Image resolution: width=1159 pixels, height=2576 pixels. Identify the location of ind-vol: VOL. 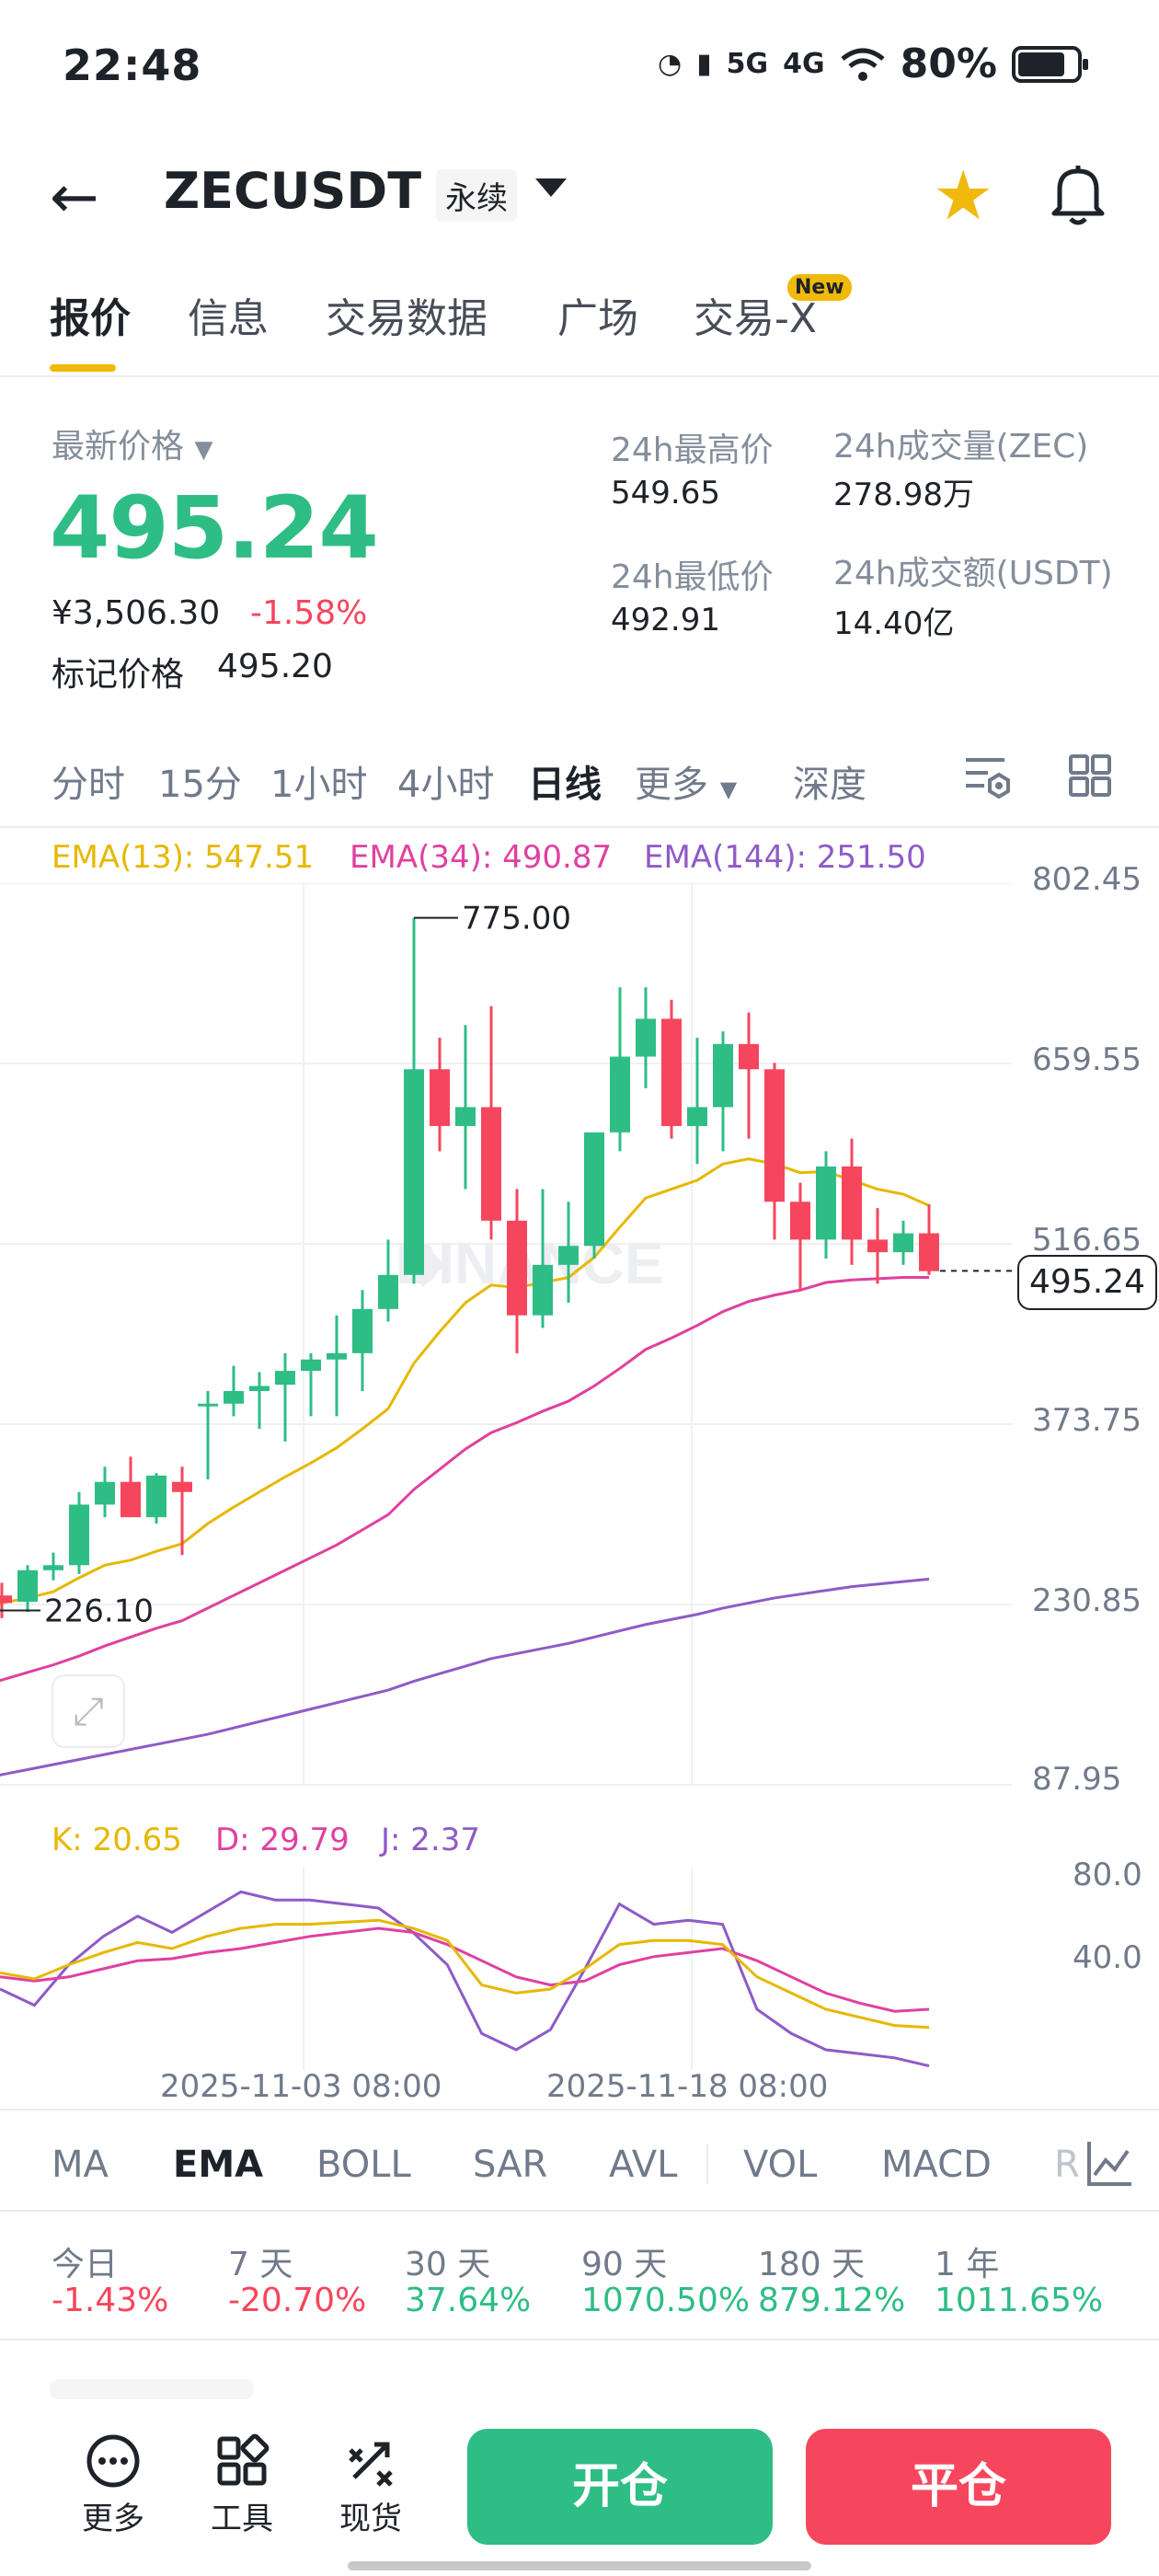
(780, 2165).